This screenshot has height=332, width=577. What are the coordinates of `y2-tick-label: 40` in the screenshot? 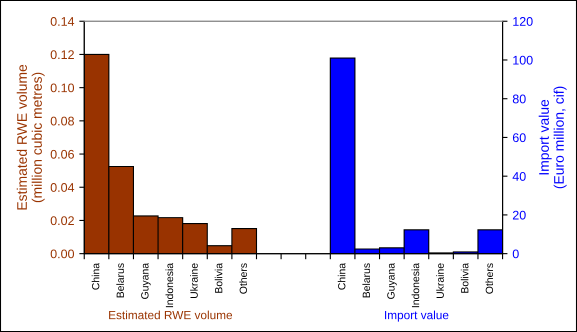 It's located at (519, 176).